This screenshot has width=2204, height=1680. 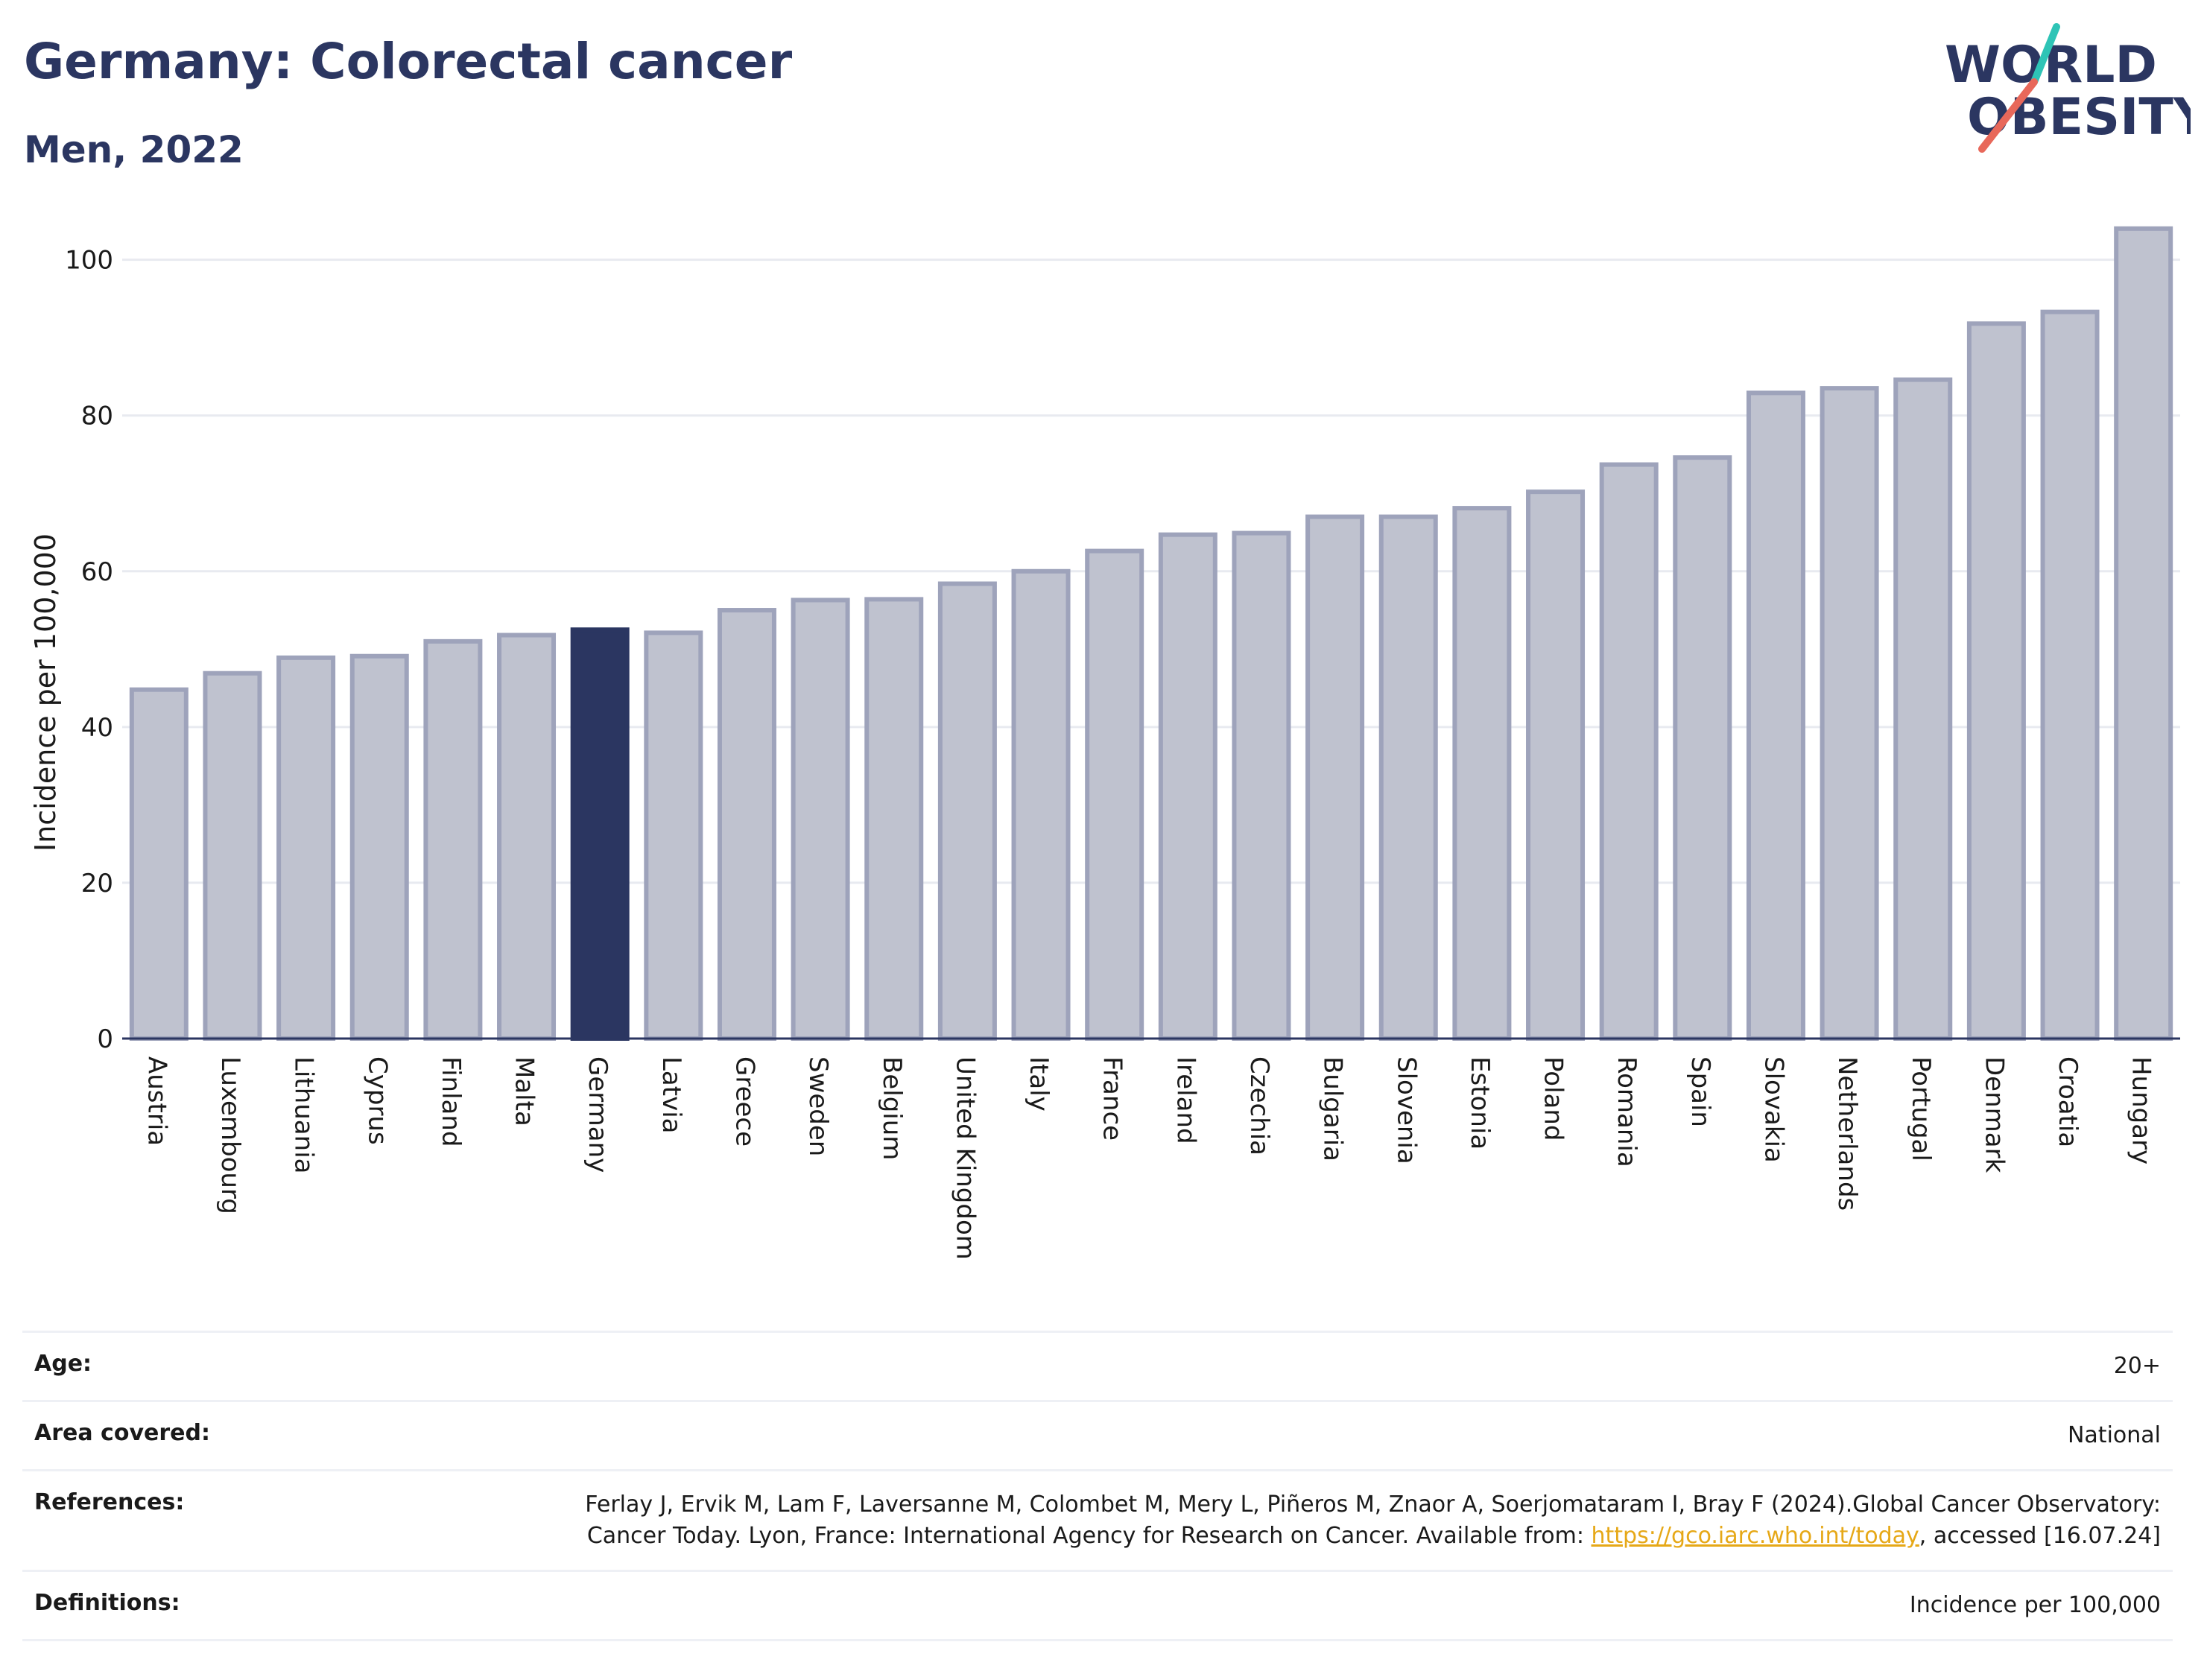 I want to click on x-tick-label: Czechia, so click(x=1259, y=1106).